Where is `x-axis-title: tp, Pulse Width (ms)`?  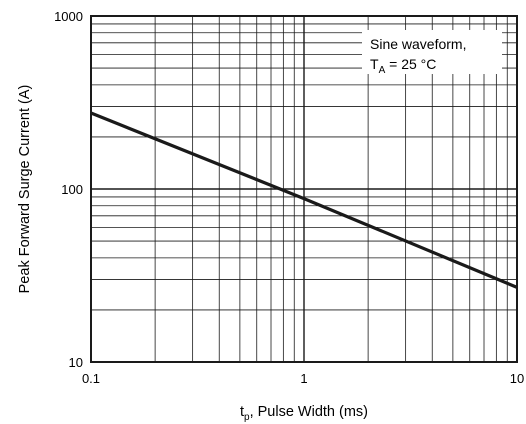 x-axis-title: tp, Pulse Width (ms) is located at coordinates (304, 413).